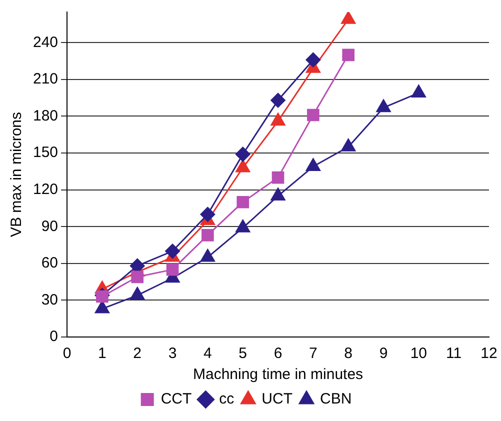 The image size is (501, 421). I want to click on x-tick-label: 0, so click(67, 353).